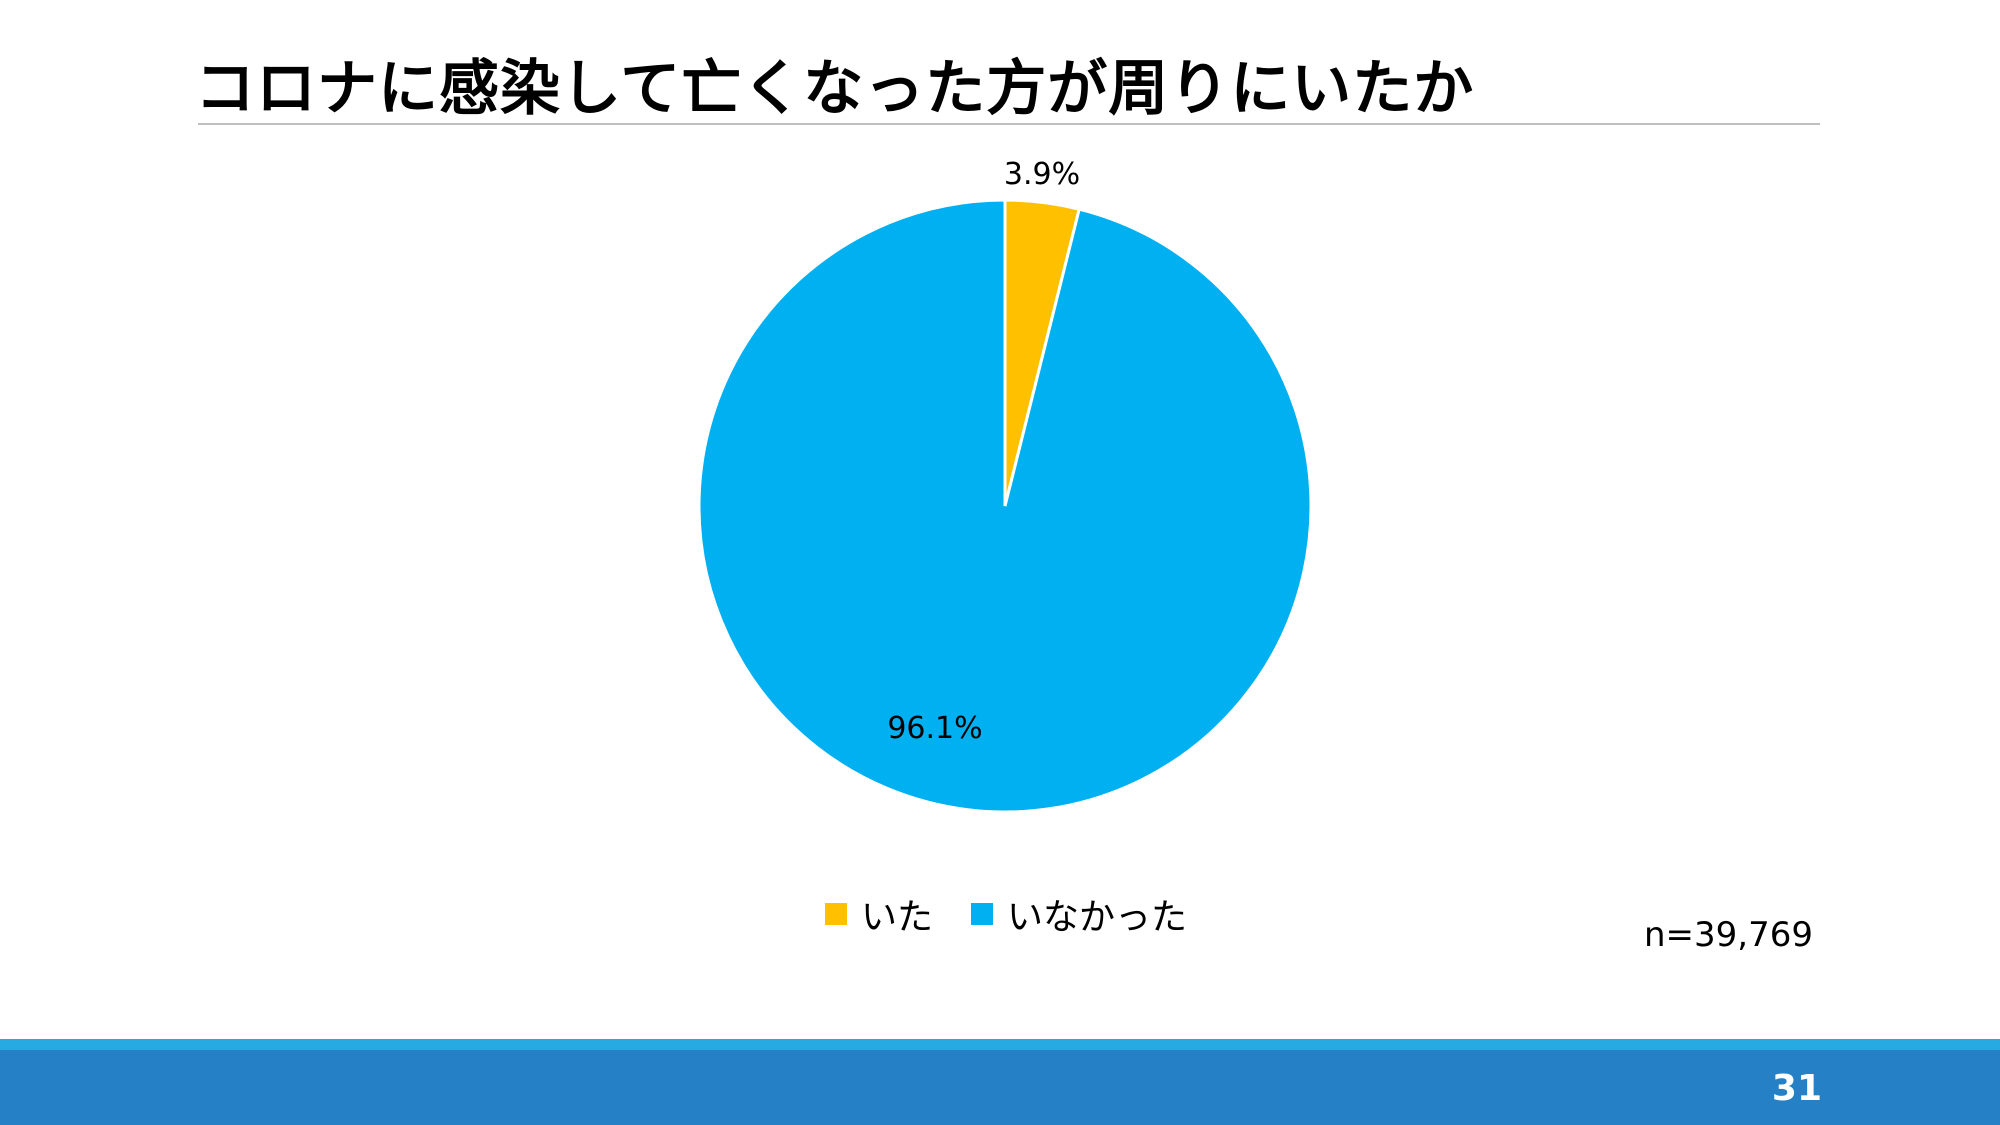 This screenshot has height=1125, width=2000. I want to click on legend-label-inakatta: いなかった, so click(1097, 917).